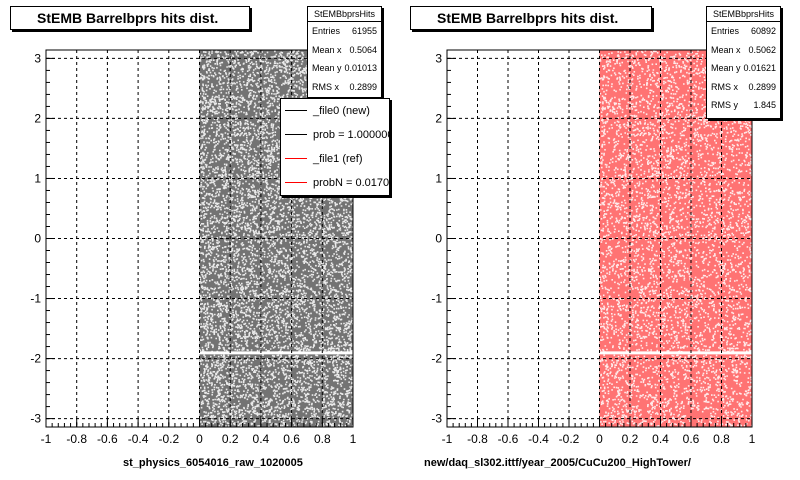  I want to click on left-y-tick-label: -2, so click(35, 359).